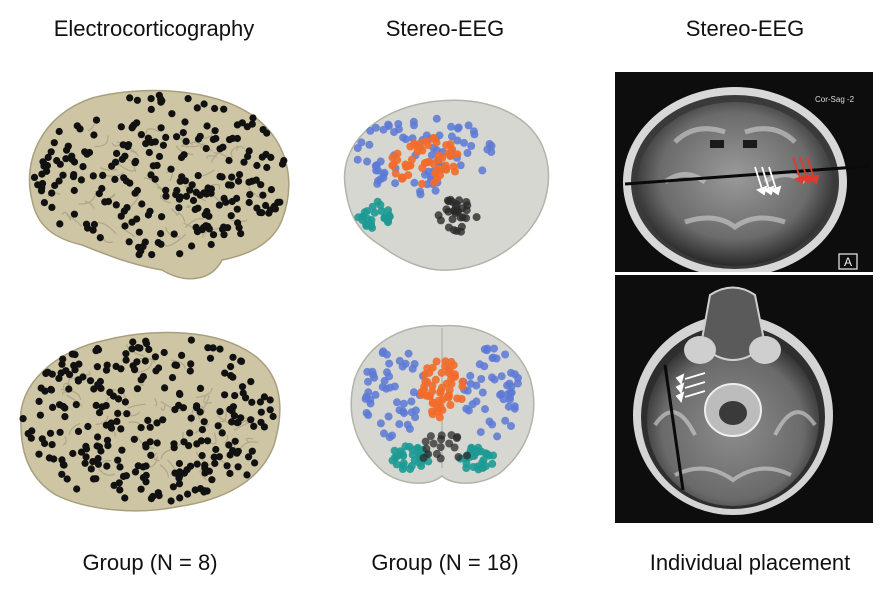 The width and height of the screenshot is (893, 592). Describe the element at coordinates (154, 28) in the screenshot. I see `column-title-ecog: Electrocorticography` at that location.